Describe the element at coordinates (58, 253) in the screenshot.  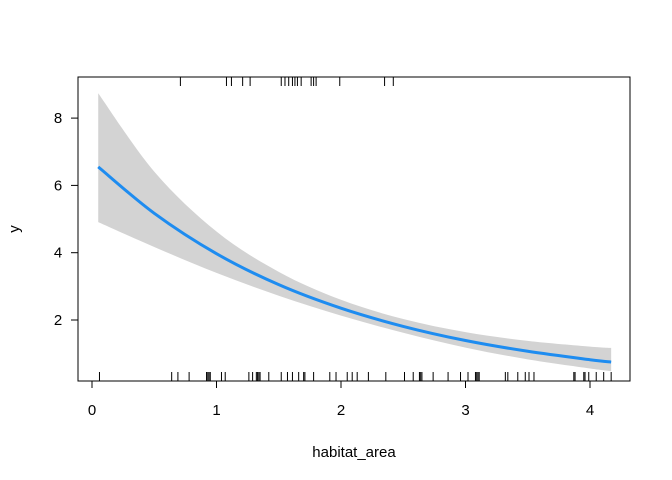
I see `y-tick-label: 4` at that location.